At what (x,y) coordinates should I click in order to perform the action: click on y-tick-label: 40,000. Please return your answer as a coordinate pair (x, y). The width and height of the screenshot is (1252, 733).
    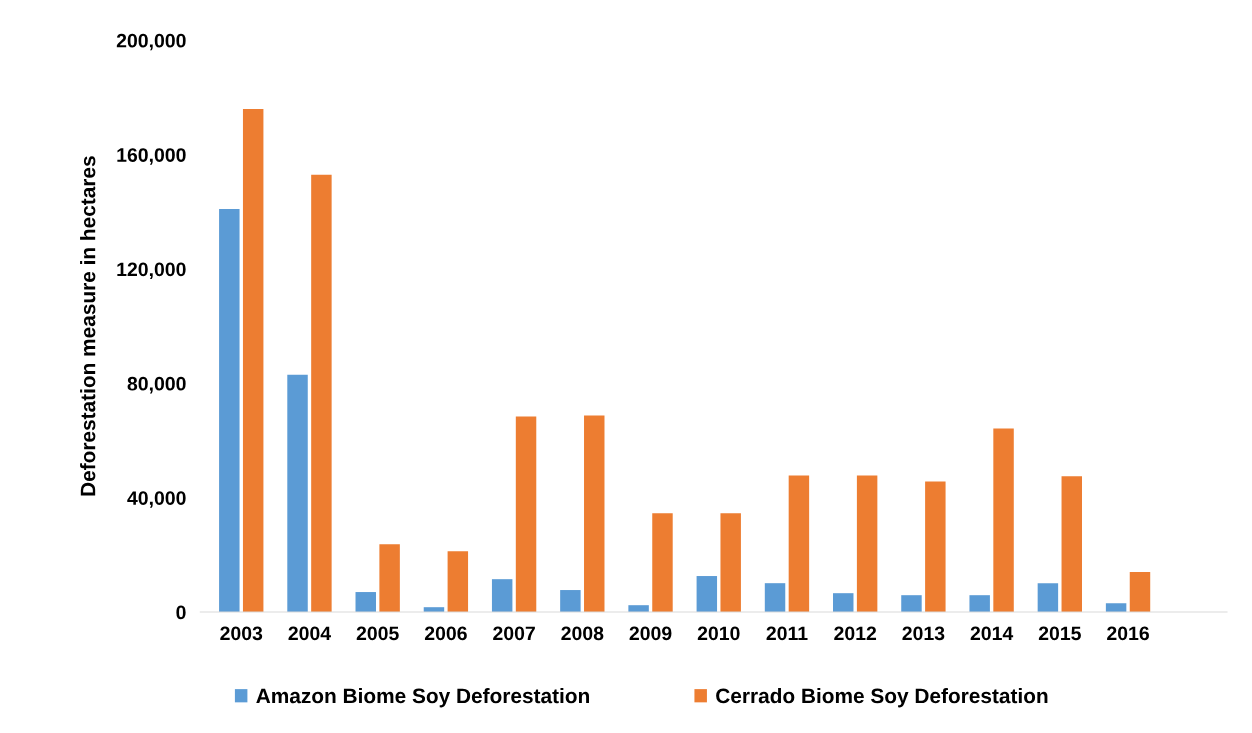
    Looking at the image, I should click on (156, 499).